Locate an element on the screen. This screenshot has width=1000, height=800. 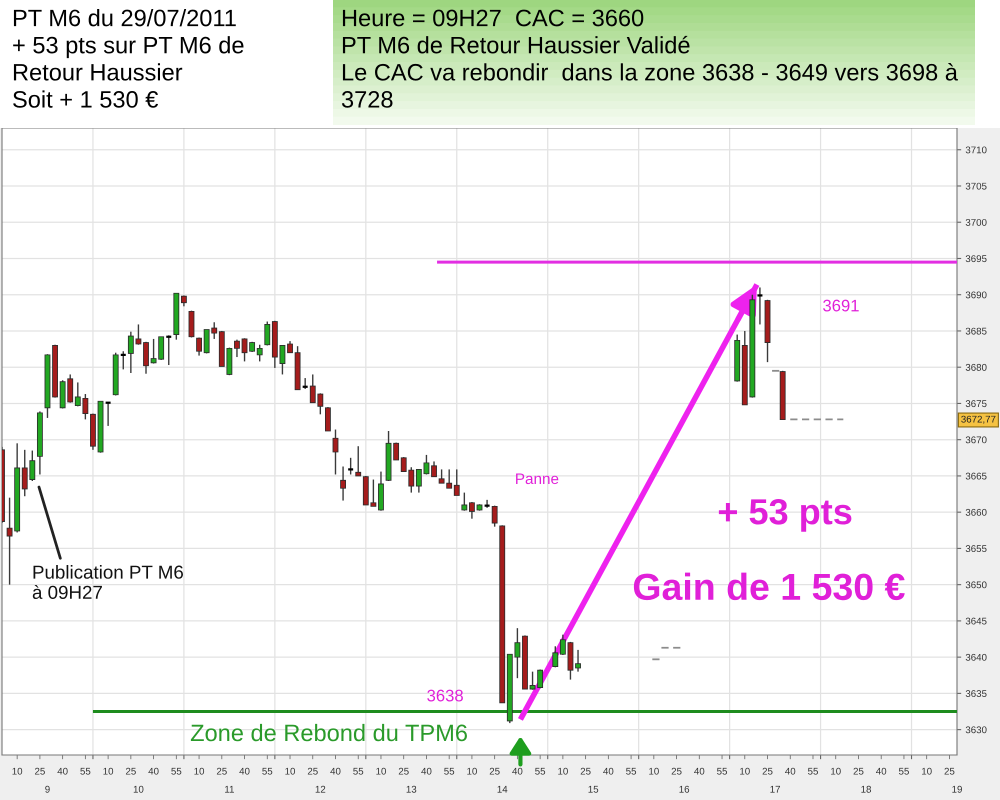
y-tick-label: 3635 is located at coordinates (976, 694).